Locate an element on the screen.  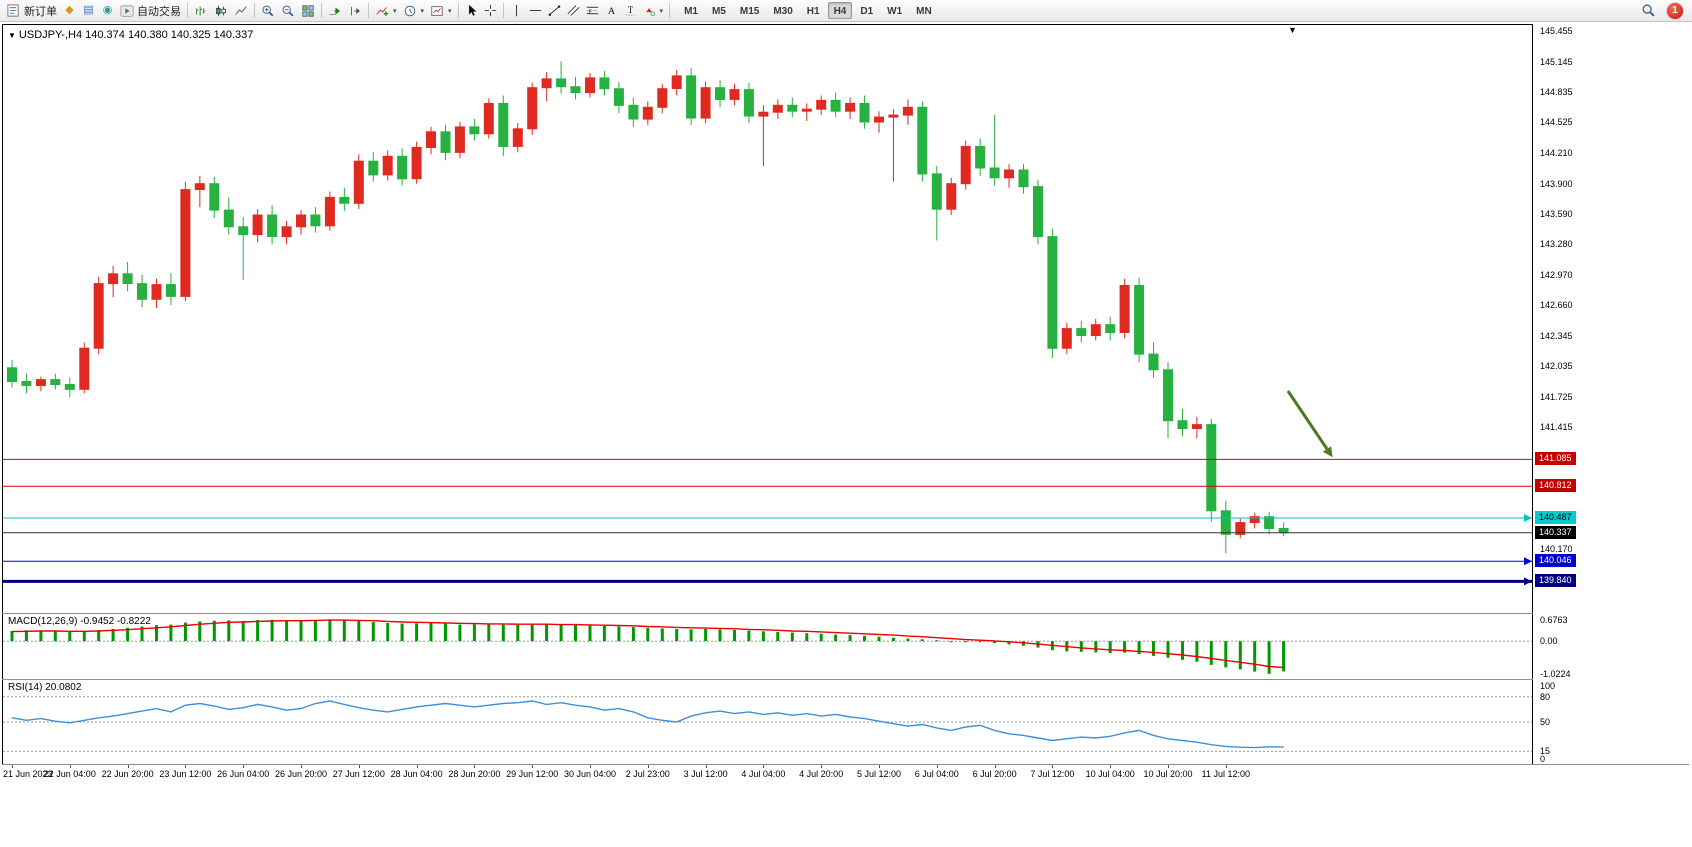
auto-trading-label: 自动交易 is located at coordinates (159, 11).